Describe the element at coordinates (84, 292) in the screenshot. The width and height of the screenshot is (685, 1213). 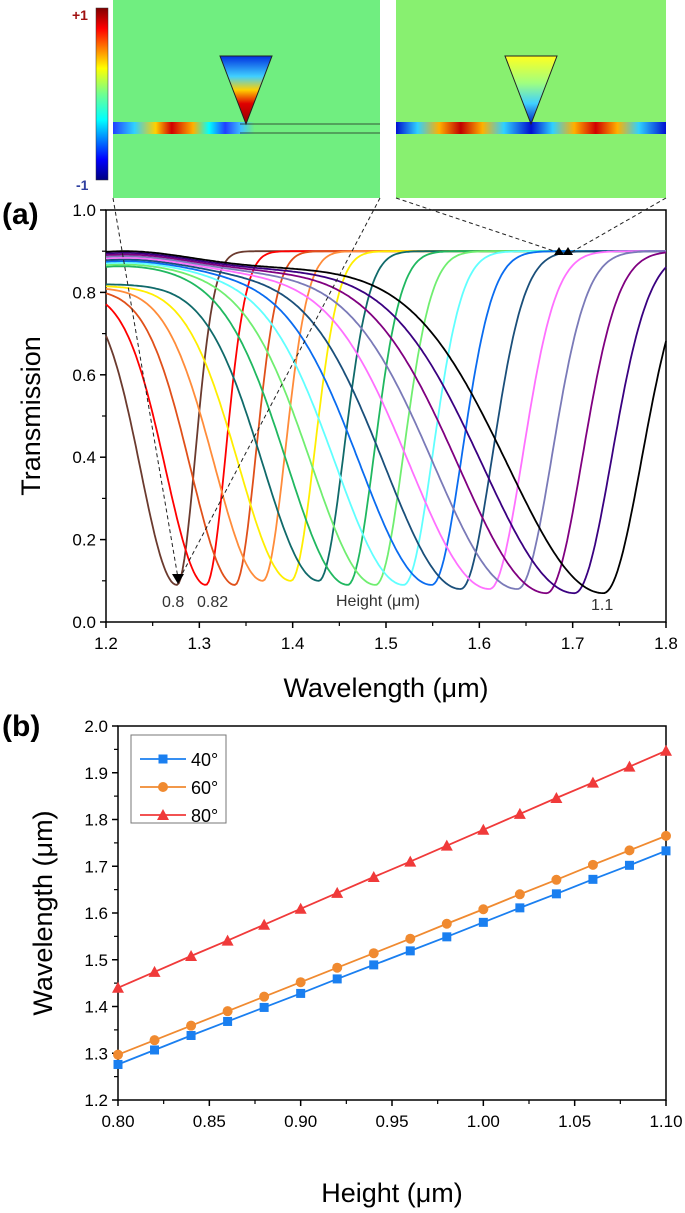
I see `y-tick-label: 0.8` at that location.